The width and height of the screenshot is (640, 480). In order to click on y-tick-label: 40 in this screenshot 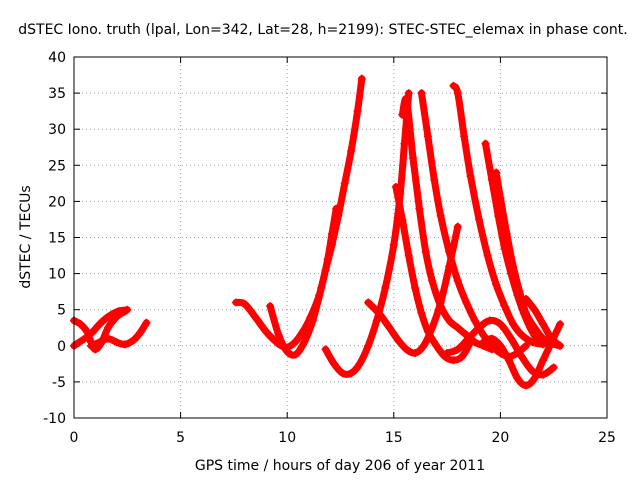, I will do `click(57, 58)`.